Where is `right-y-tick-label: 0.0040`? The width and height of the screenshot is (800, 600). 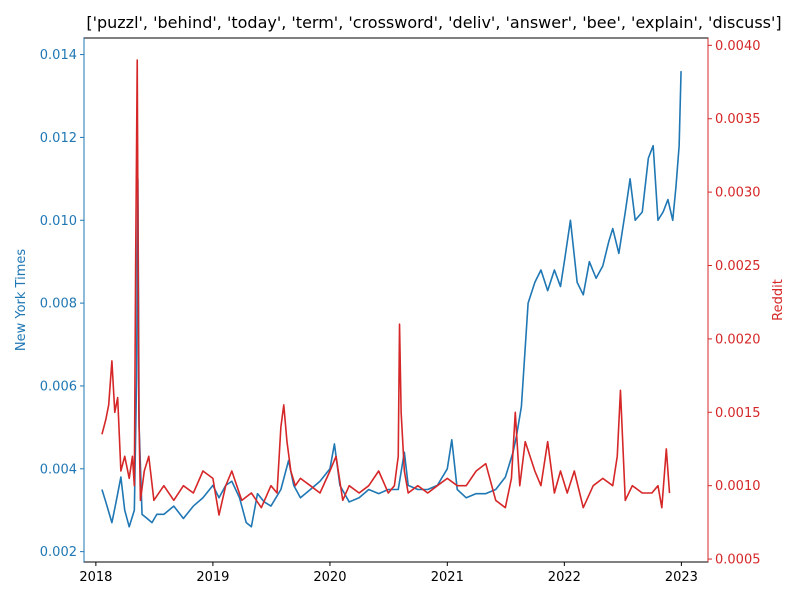 right-y-tick-label: 0.0040 is located at coordinates (738, 46).